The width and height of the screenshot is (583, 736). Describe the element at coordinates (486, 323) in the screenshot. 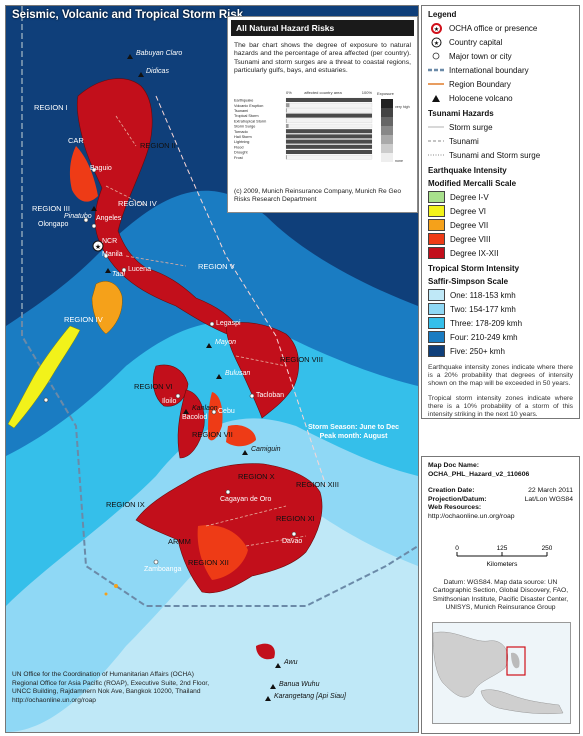

I see `legend-label: Three: 178-209 kmh` at that location.